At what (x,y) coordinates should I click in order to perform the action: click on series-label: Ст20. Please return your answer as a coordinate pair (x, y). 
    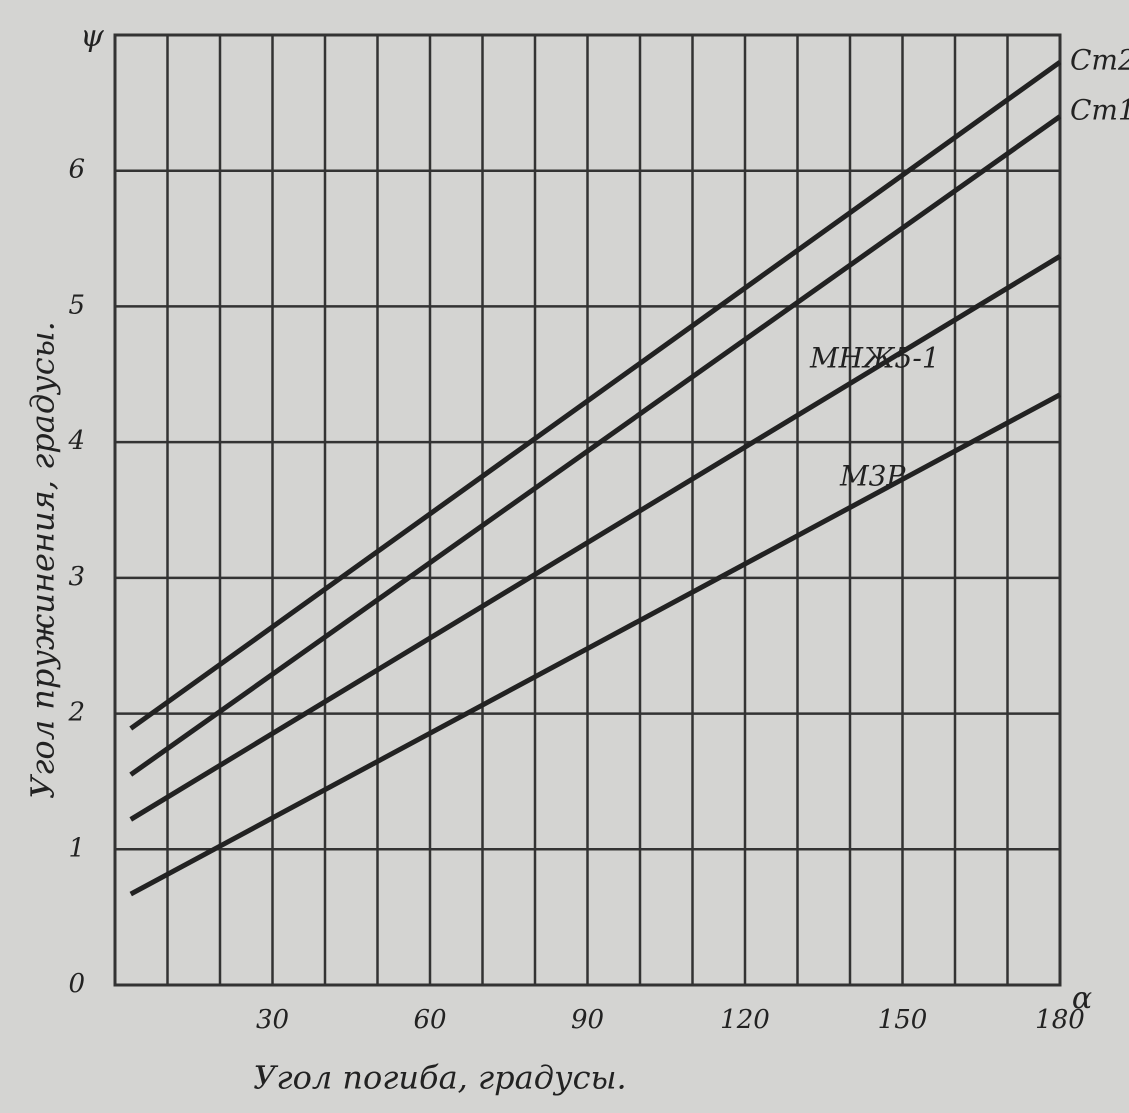
    Looking at the image, I should click on (1099, 60).